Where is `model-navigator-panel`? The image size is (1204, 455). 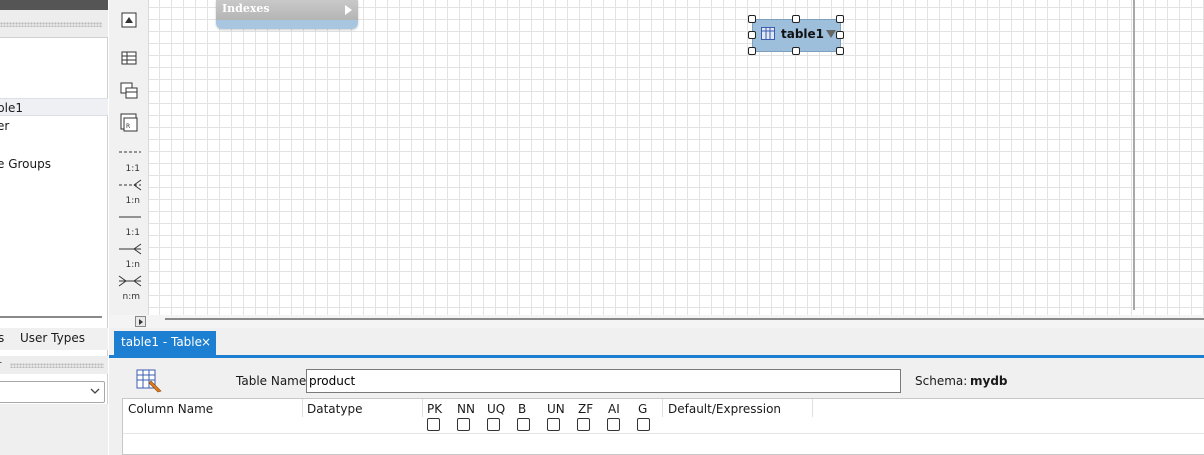 model-navigator-panel is located at coordinates (54, 227).